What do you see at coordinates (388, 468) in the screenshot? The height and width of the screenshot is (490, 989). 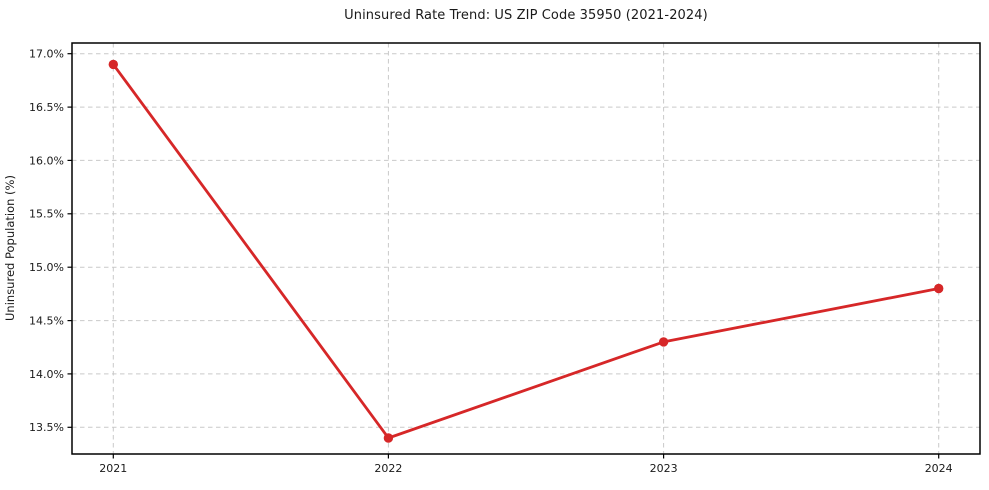 I see `x-tick-label: 2022` at bounding box center [388, 468].